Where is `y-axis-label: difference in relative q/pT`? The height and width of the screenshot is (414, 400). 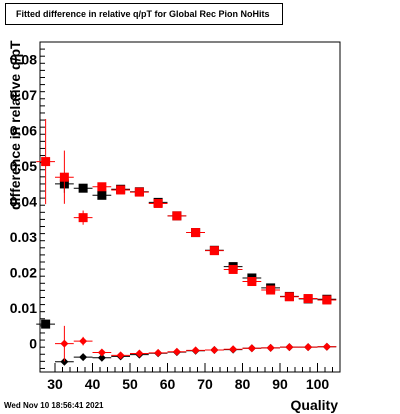 y-axis-label: difference in relative q/pT is located at coordinates (15, 125).